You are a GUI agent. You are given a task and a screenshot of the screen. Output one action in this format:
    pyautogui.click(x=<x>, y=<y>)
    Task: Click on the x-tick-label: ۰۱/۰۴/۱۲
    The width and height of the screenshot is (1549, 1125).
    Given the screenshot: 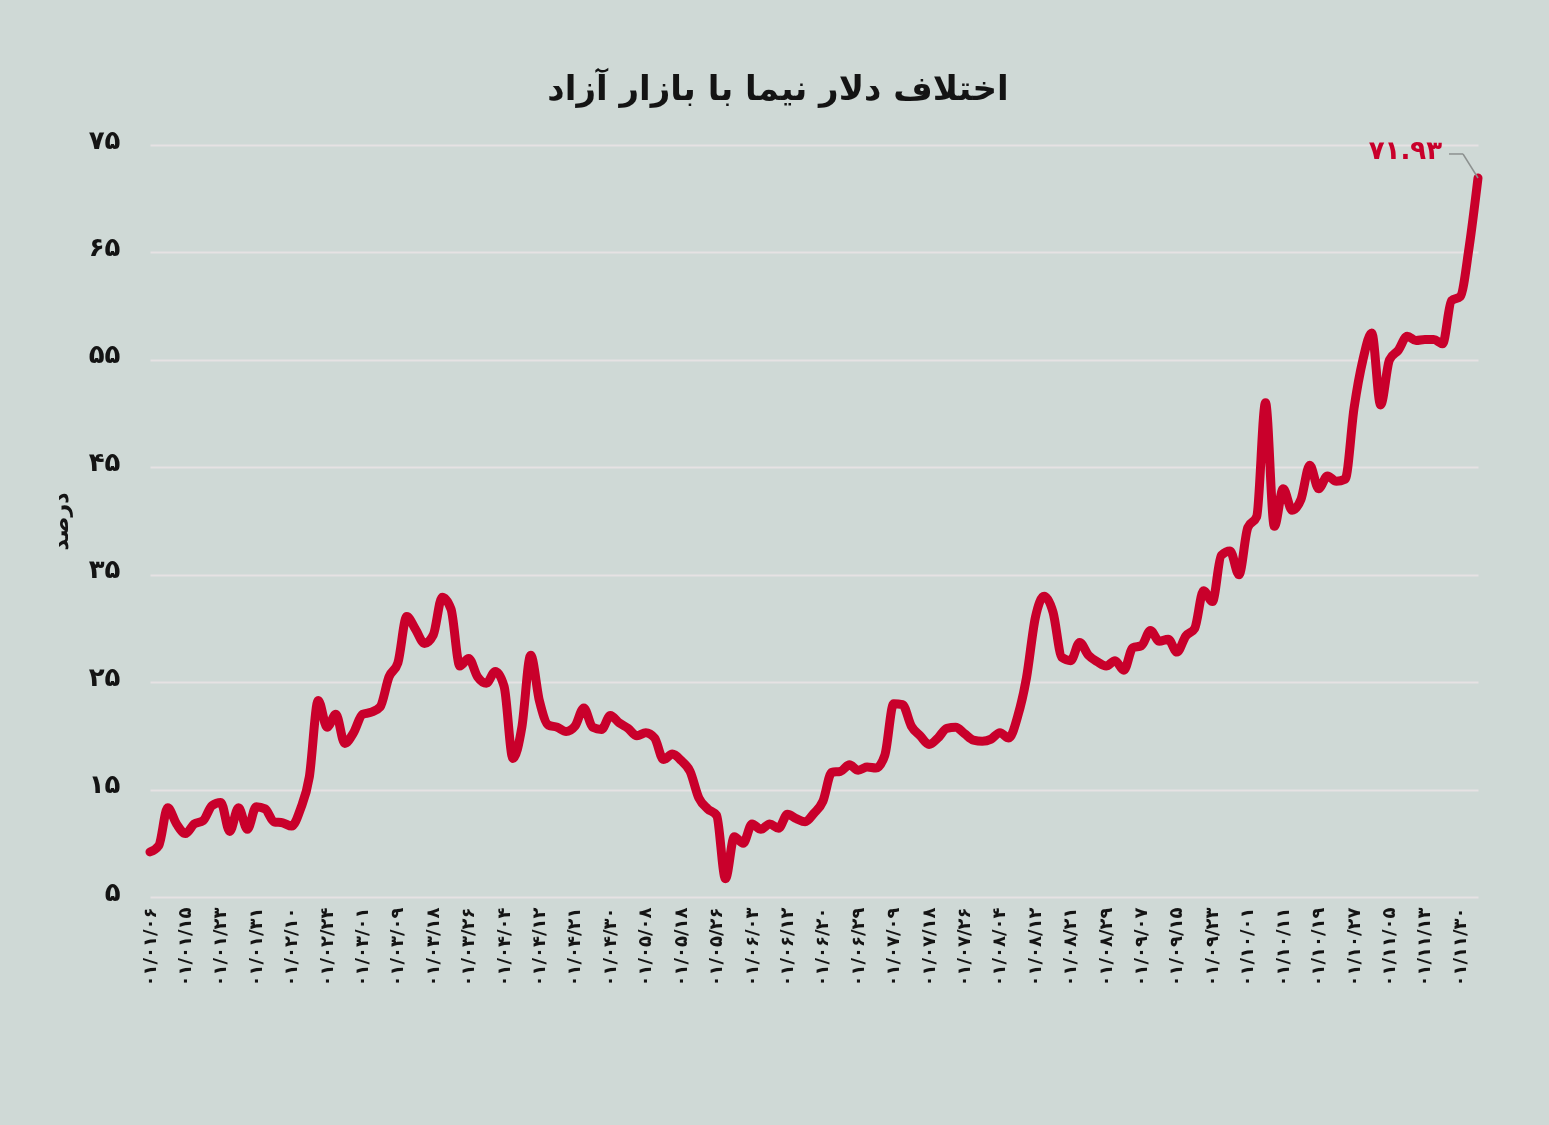 What is the action you would take?
    pyautogui.click(x=539, y=947)
    